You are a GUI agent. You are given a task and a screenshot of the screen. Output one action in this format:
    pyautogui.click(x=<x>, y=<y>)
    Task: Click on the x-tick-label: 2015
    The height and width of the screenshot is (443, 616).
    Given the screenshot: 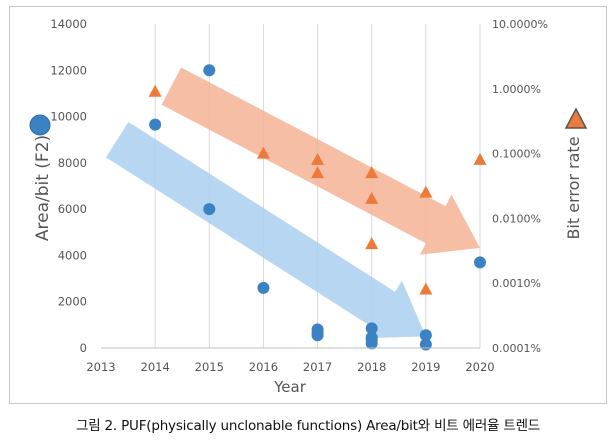 What is the action you would take?
    pyautogui.click(x=209, y=367)
    